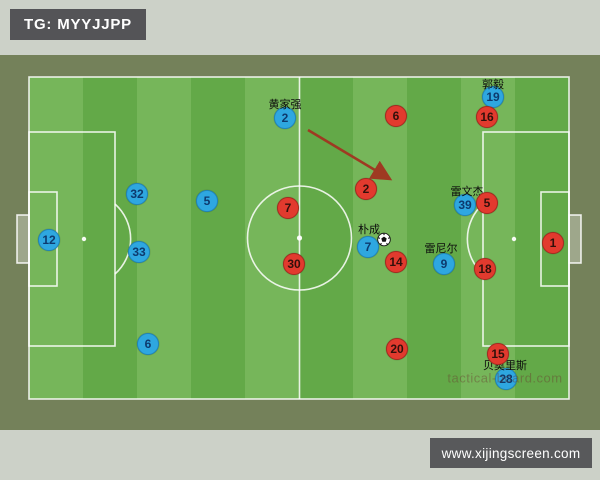  I want to click on player-blue-2: 2, so click(285, 118).